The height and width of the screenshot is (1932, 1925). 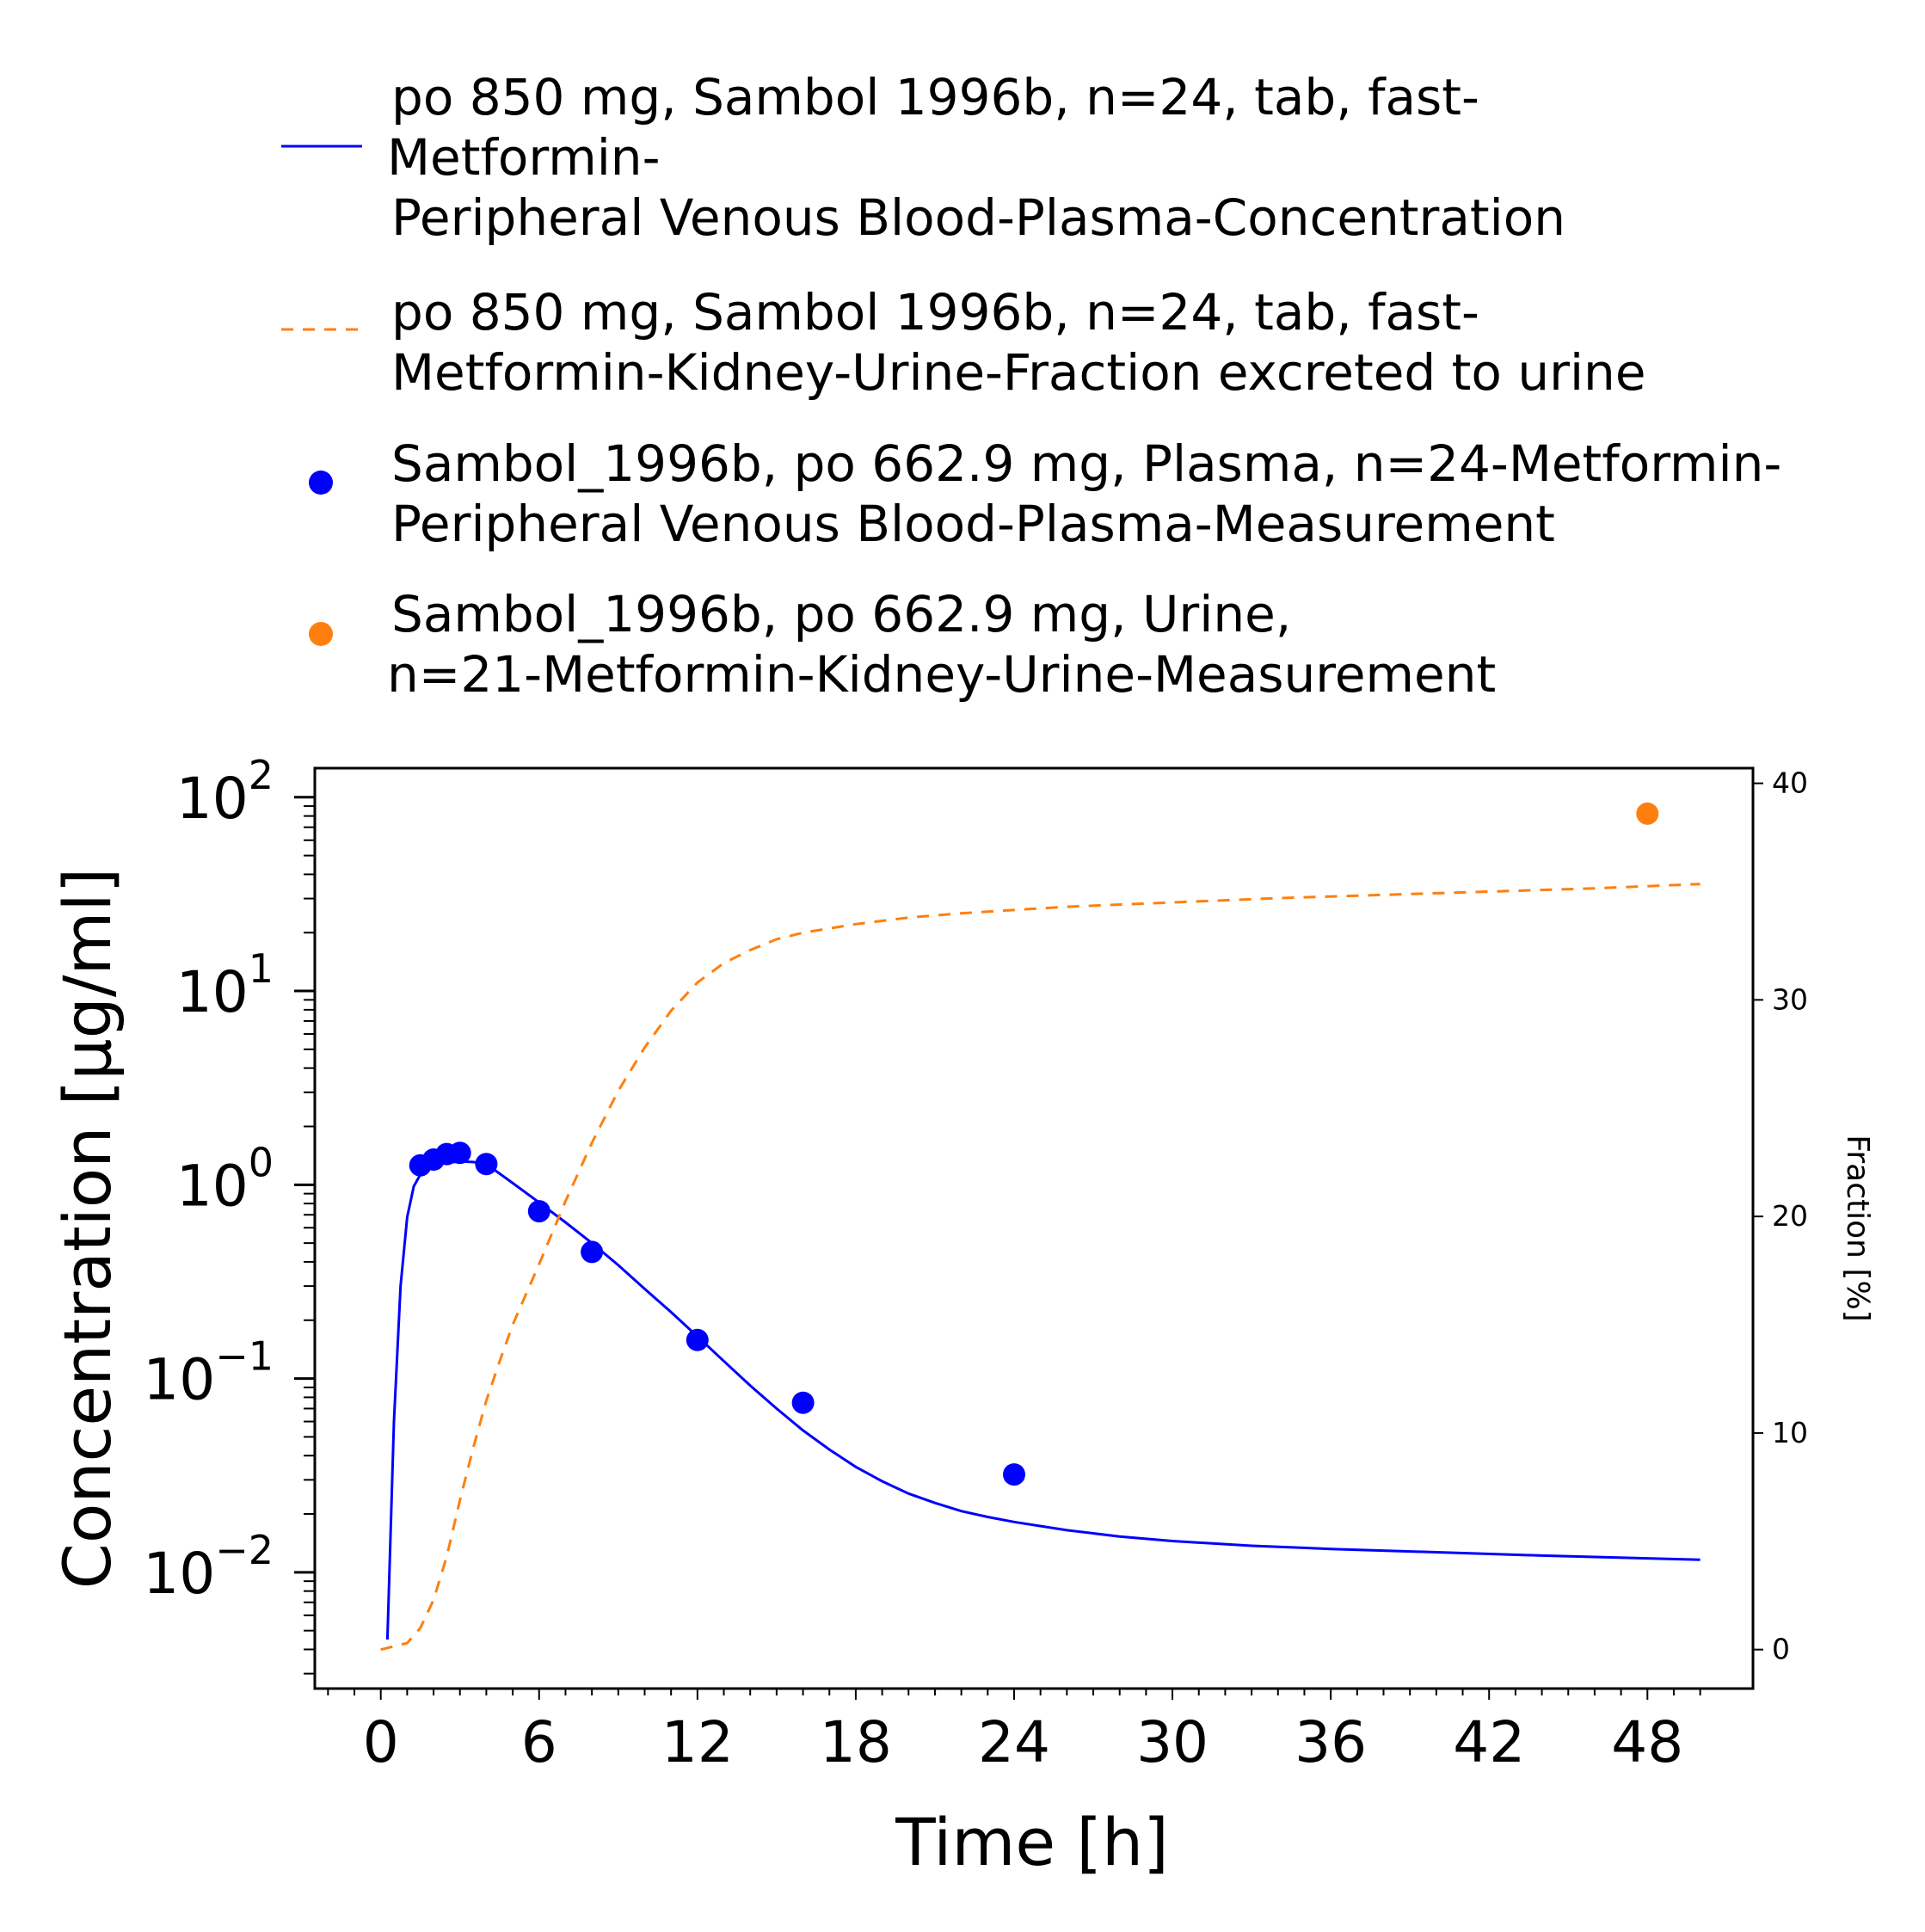 I want to click on x-tick-label: 42, so click(x=1489, y=1742).